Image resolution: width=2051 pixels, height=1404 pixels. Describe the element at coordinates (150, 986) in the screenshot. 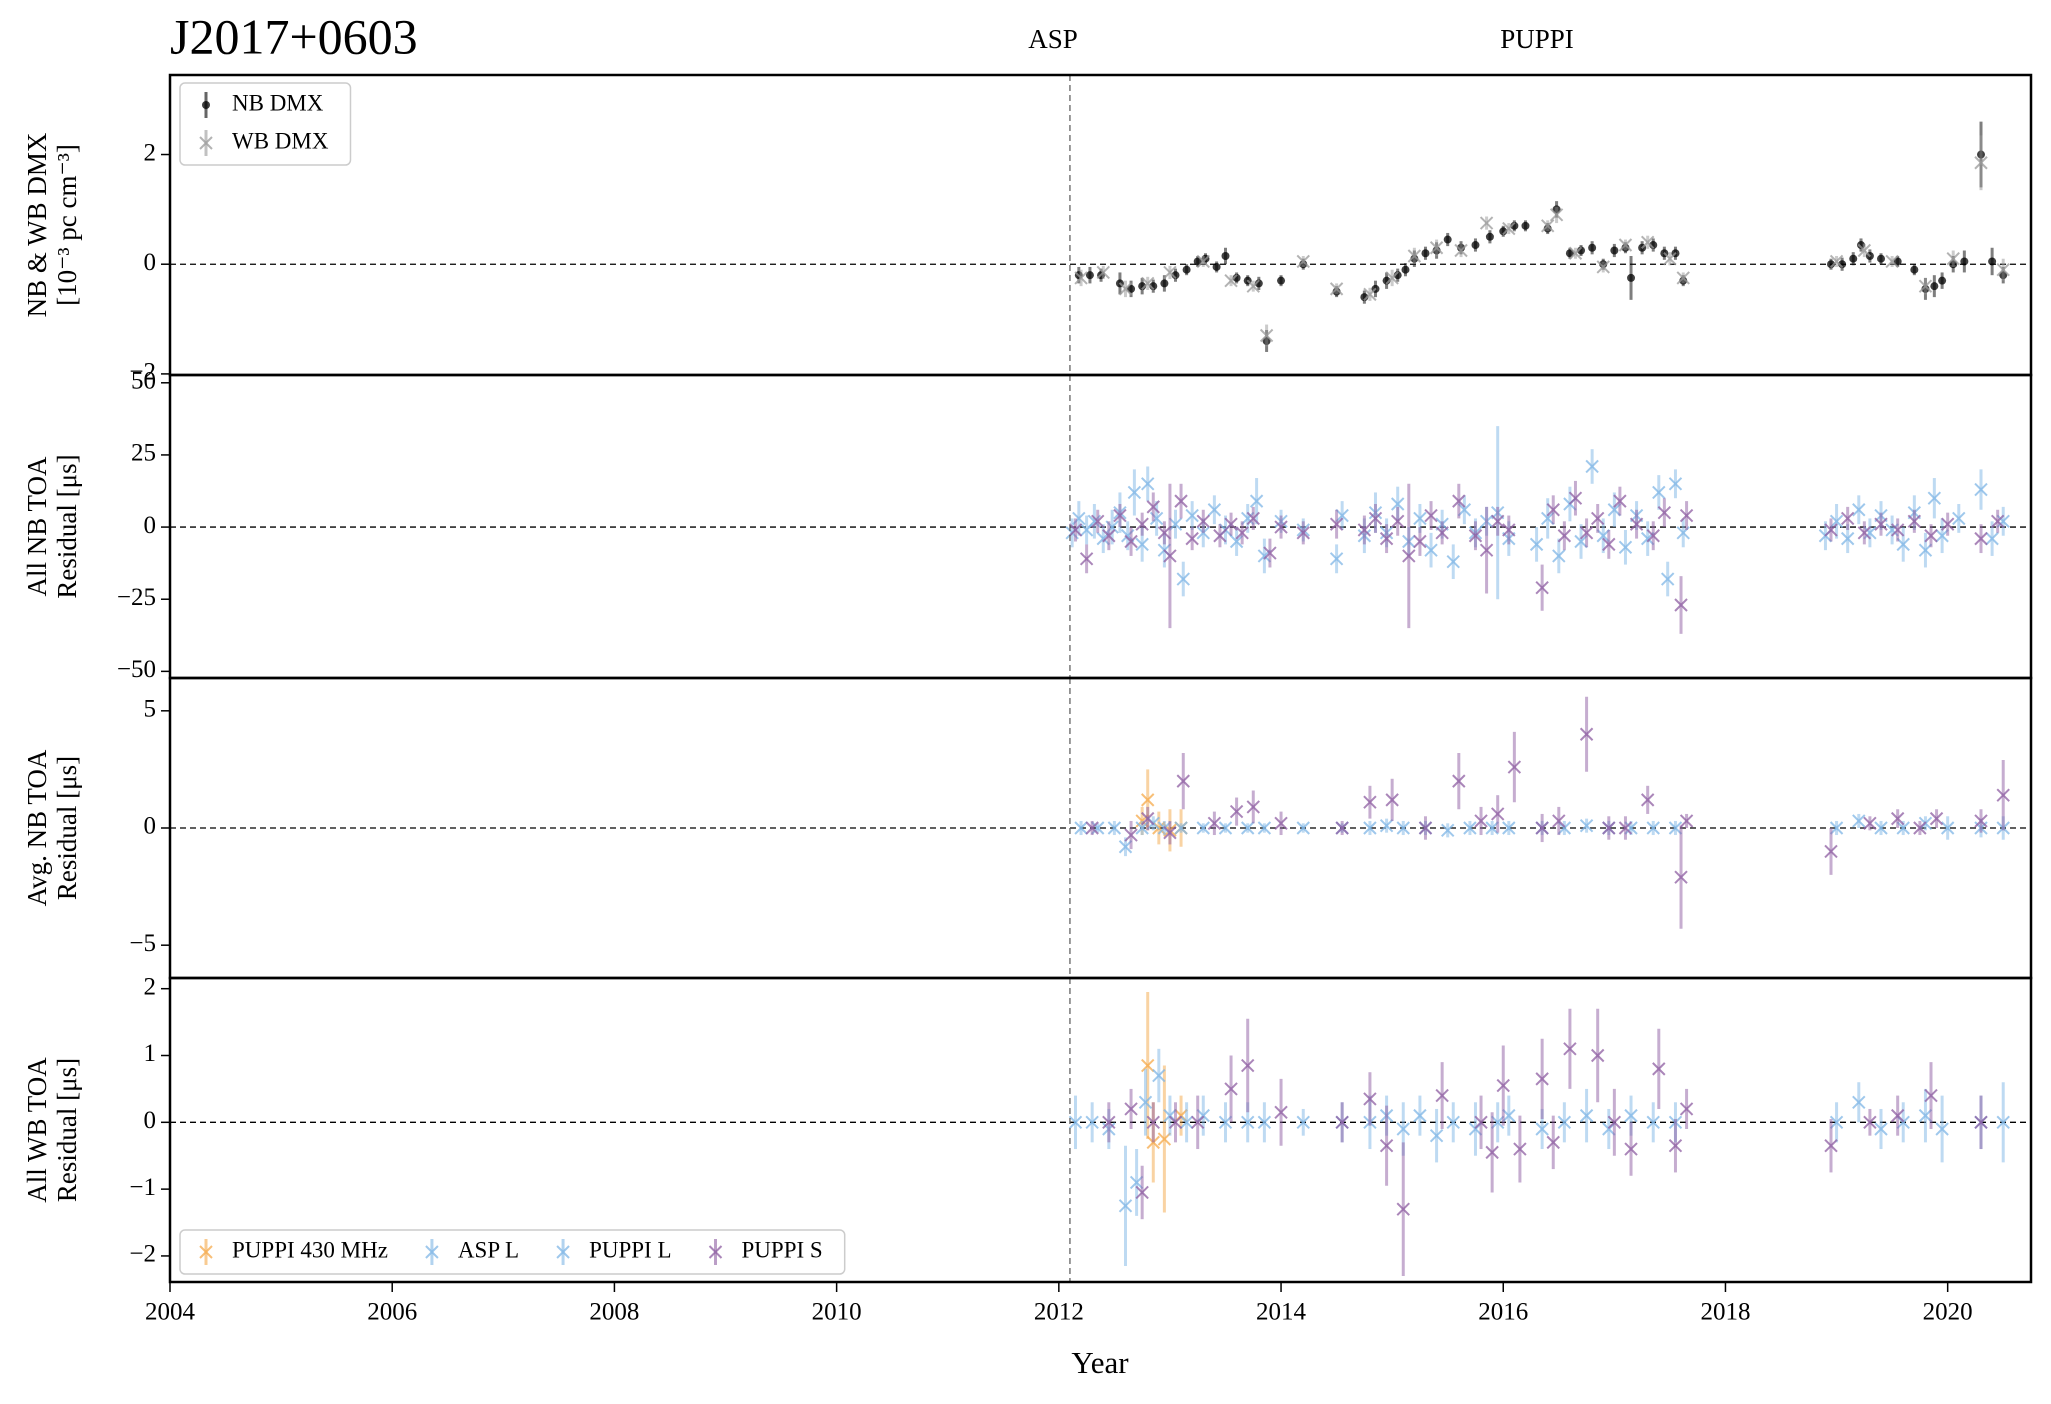

I see `y-tick-label: 2` at that location.